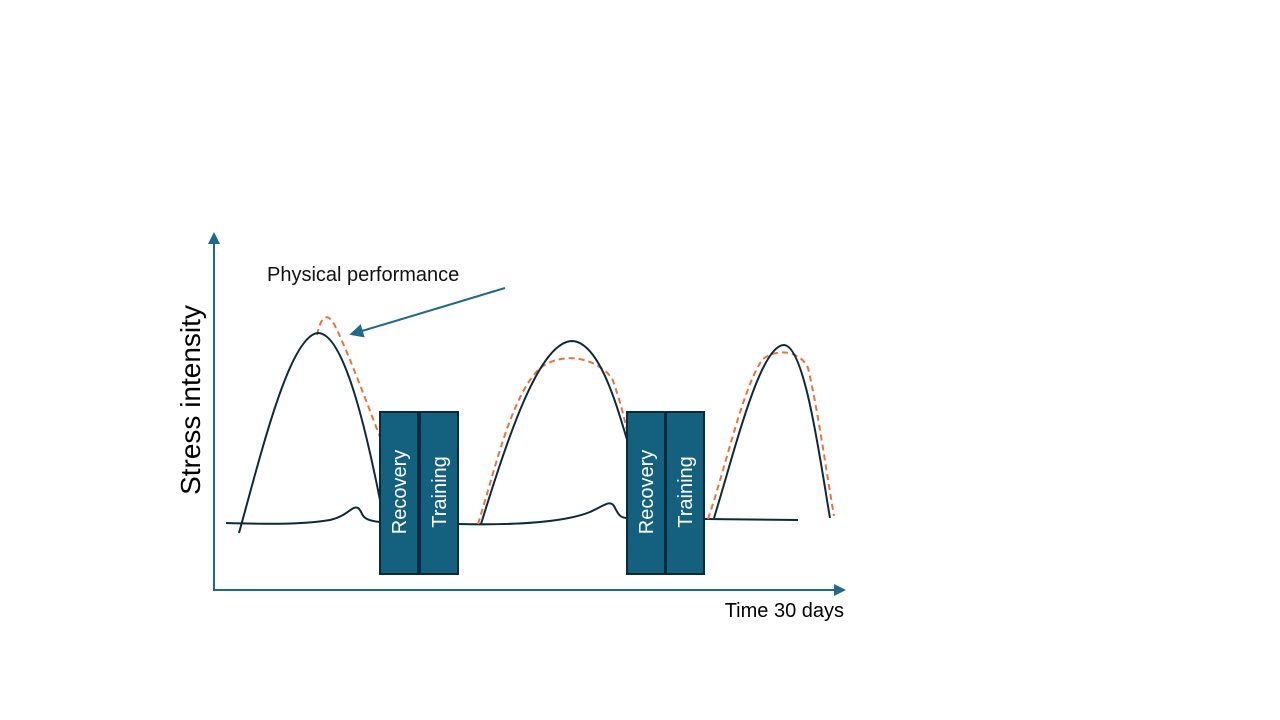 The image size is (1280, 720). I want to click on training-label-2: Training, so click(686, 492).